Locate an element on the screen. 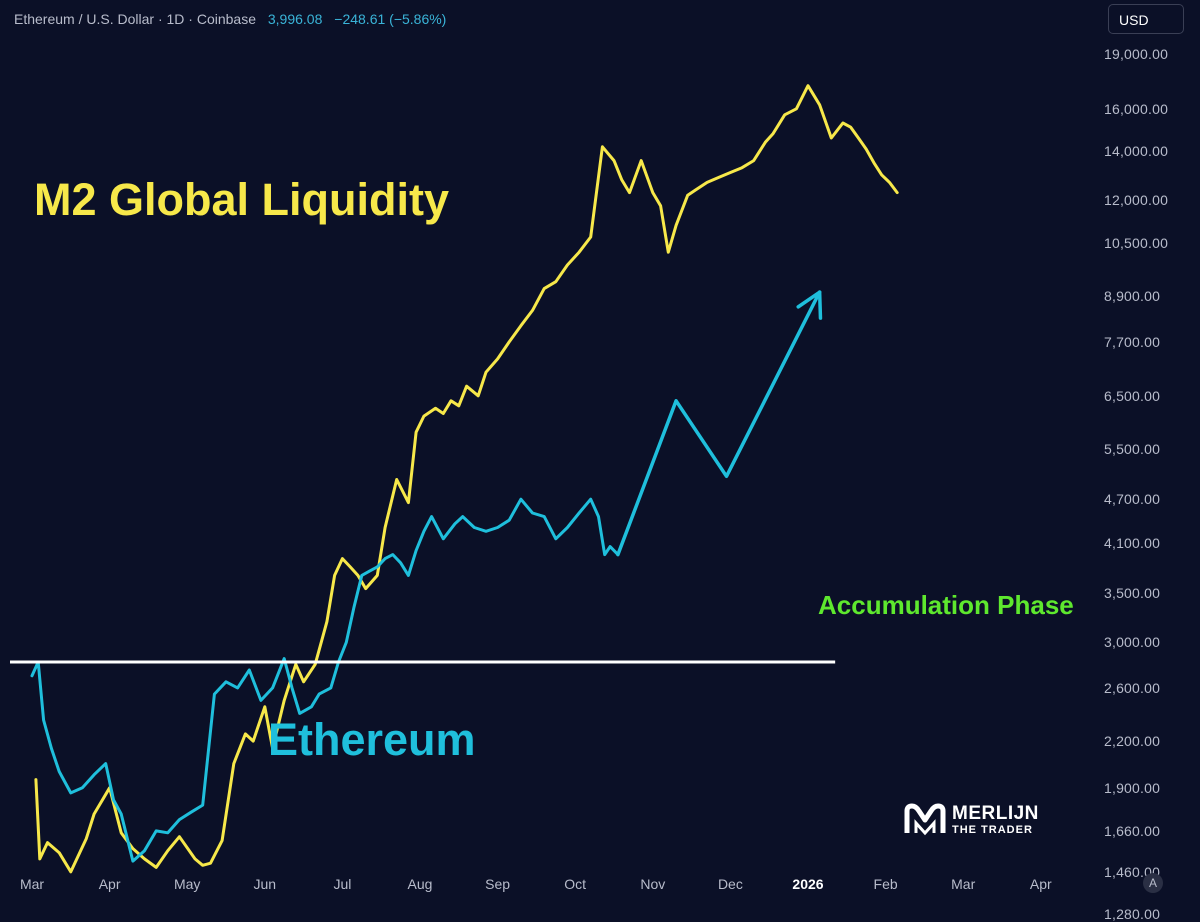 This screenshot has width=1200, height=922. y-tick-label: 1,280.00 is located at coordinates (1132, 913).